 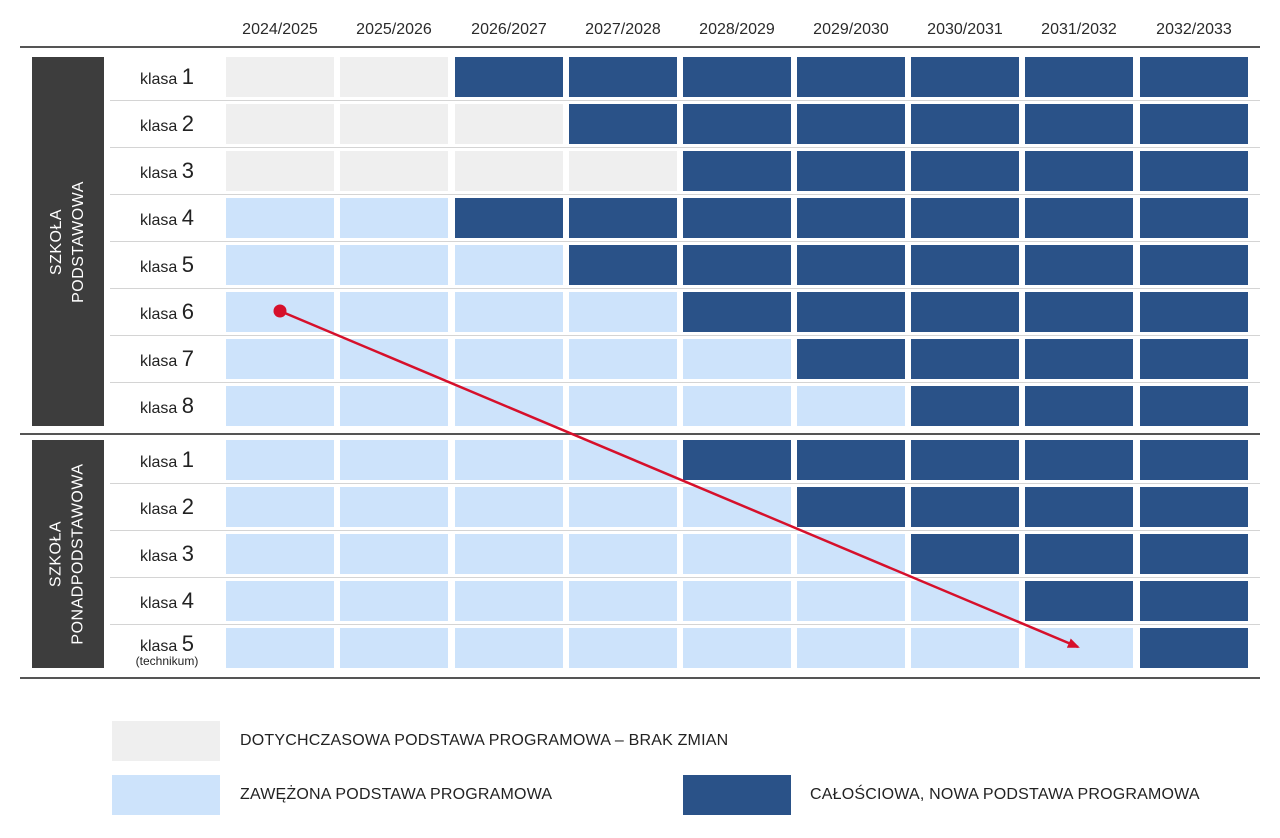 I want to click on year-header-2030-2031: 2030/2031, so click(x=965, y=29).